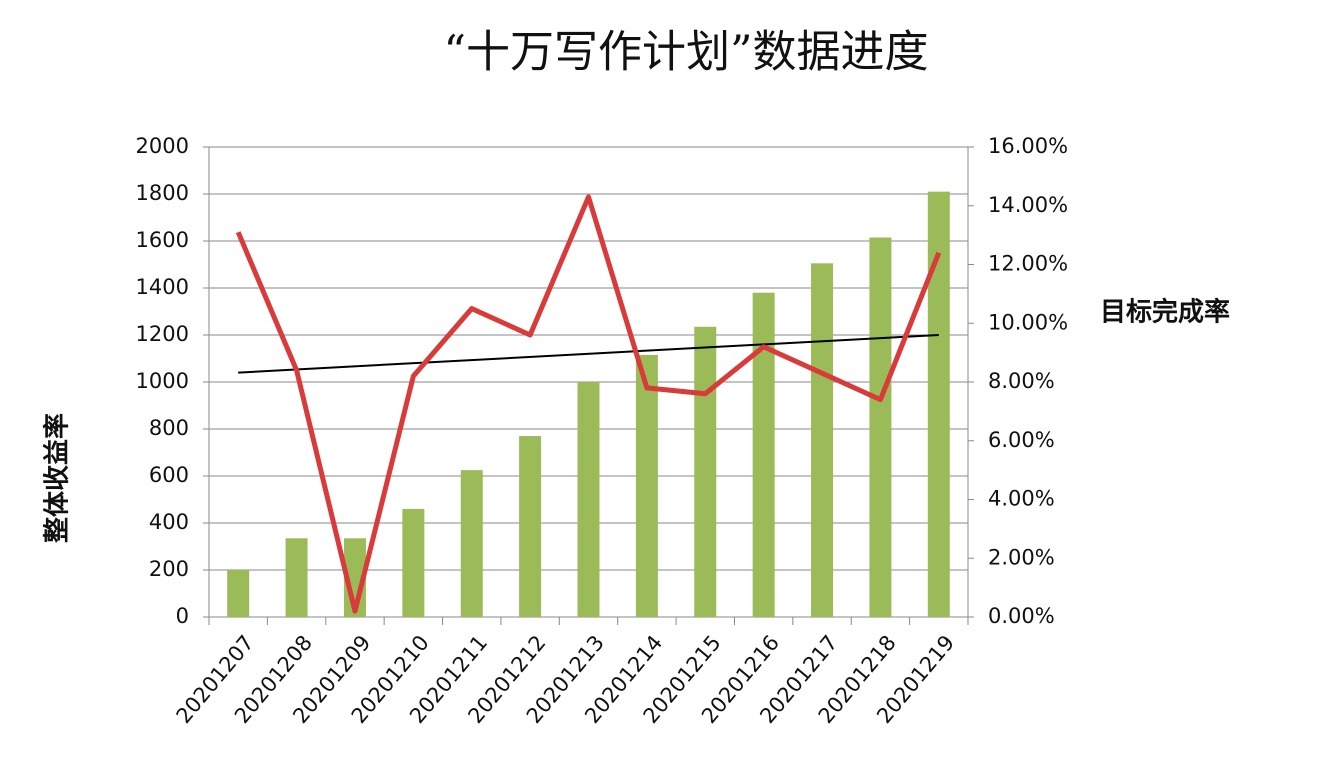  Describe the element at coordinates (1028, 146) in the screenshot. I see `y2-tick-label: 16.00%` at that location.